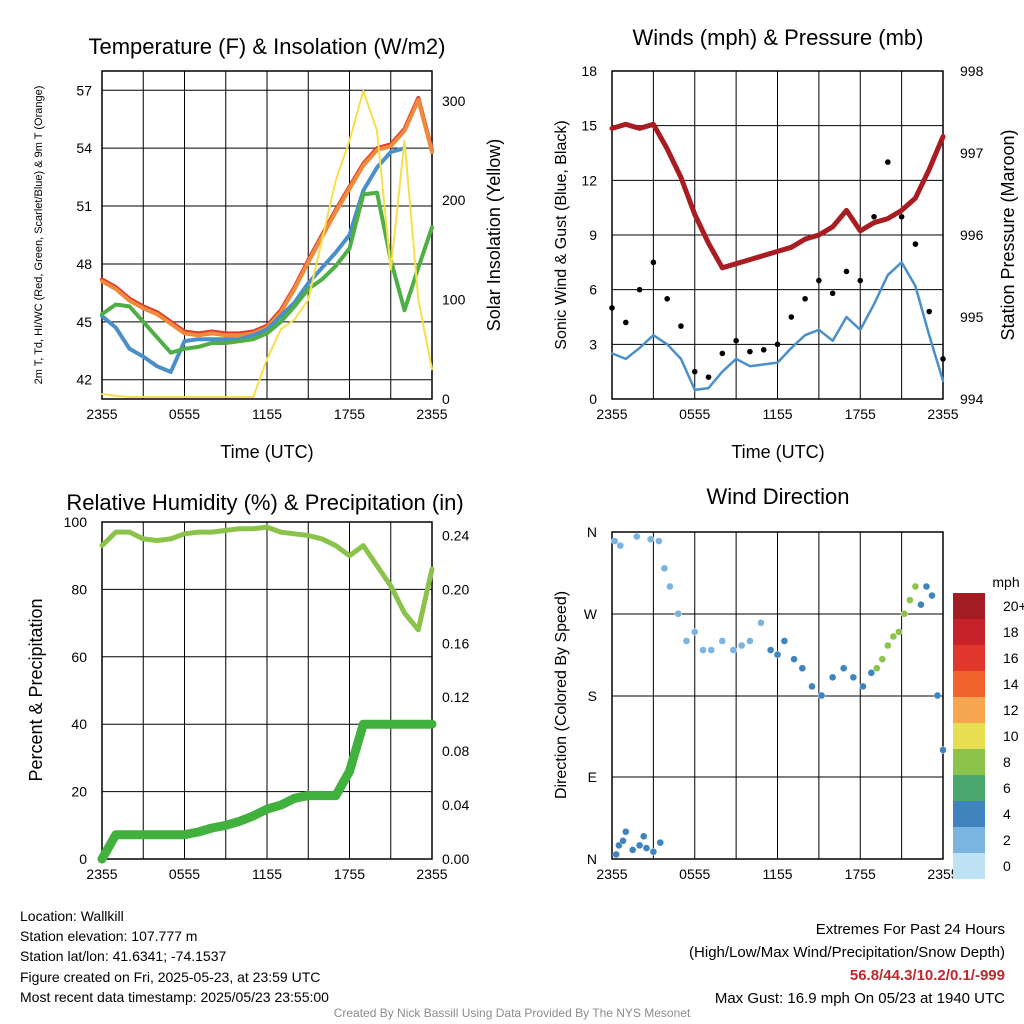 The image size is (1024, 1024). Describe the element at coordinates (591, 614) in the screenshot. I see `y-tick-label: W` at that location.